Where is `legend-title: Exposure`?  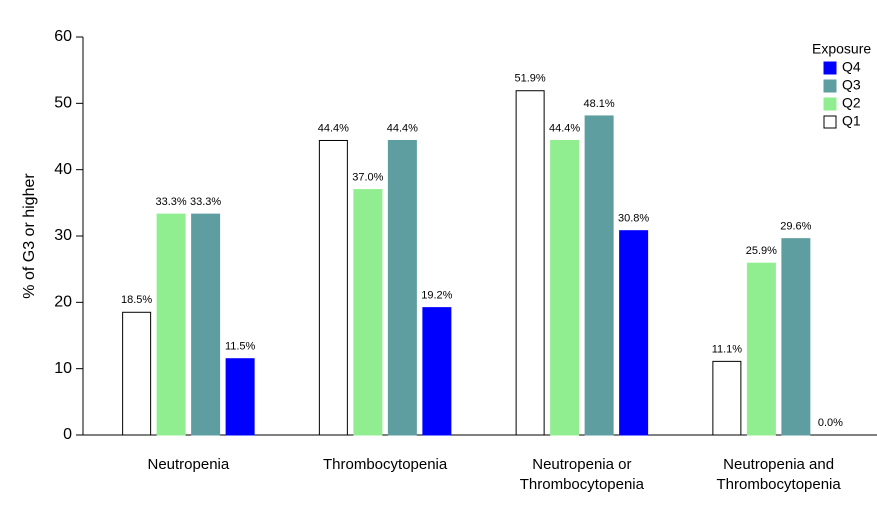
legend-title: Exposure is located at coordinates (841, 49).